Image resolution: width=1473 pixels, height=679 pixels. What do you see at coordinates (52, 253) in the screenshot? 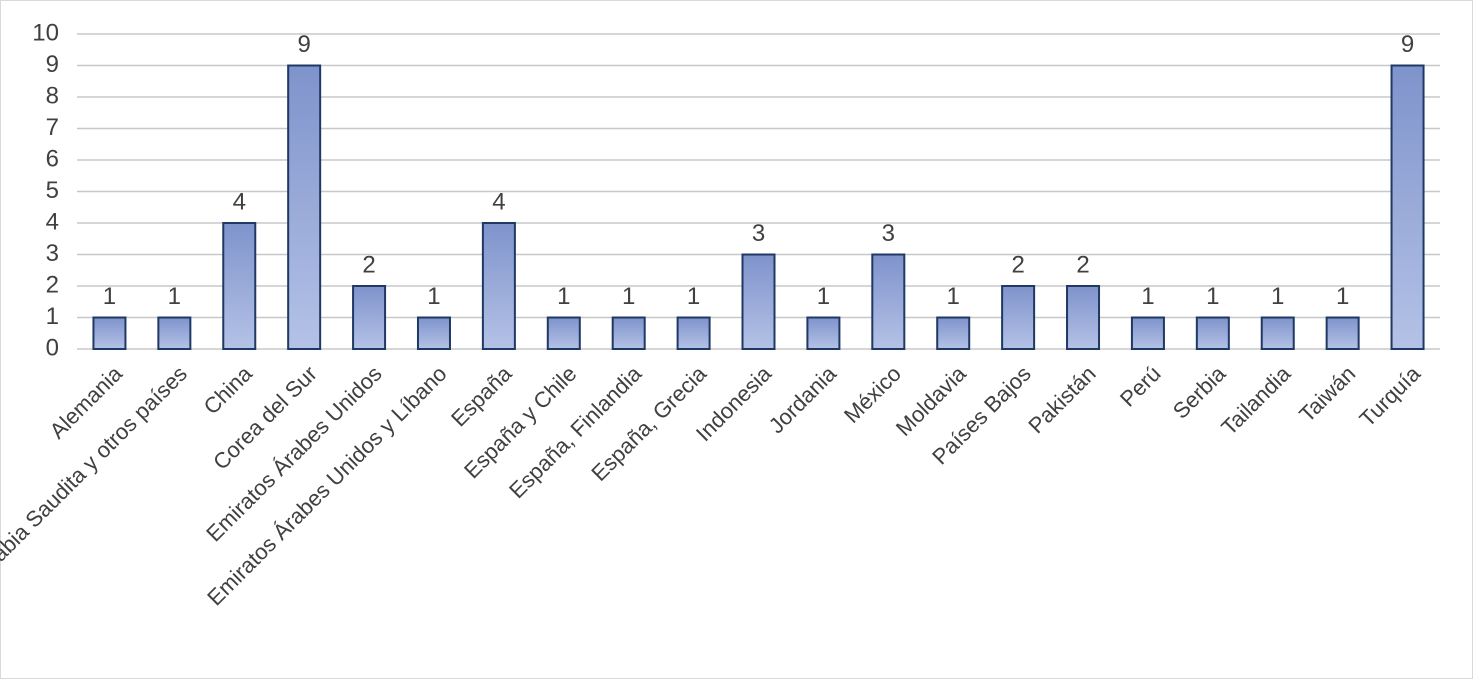
I see `y-tick-label: 3` at bounding box center [52, 253].